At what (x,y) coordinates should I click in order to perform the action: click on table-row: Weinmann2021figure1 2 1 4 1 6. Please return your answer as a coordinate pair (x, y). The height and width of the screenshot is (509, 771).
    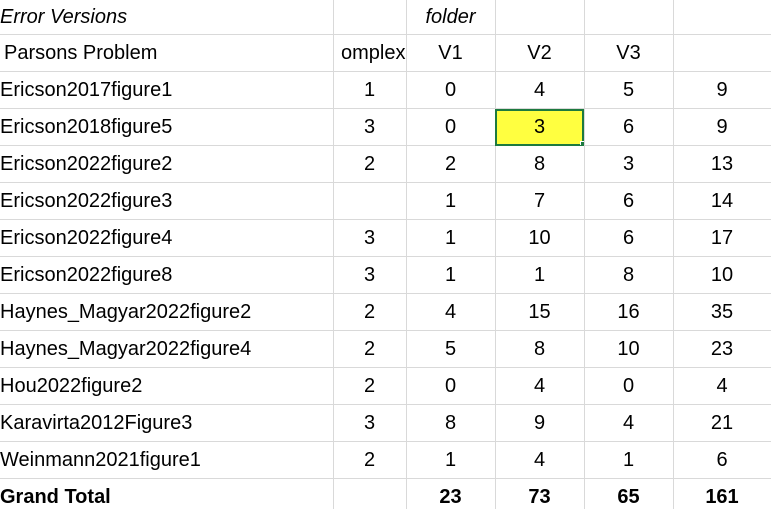
    Looking at the image, I should click on (385, 460).